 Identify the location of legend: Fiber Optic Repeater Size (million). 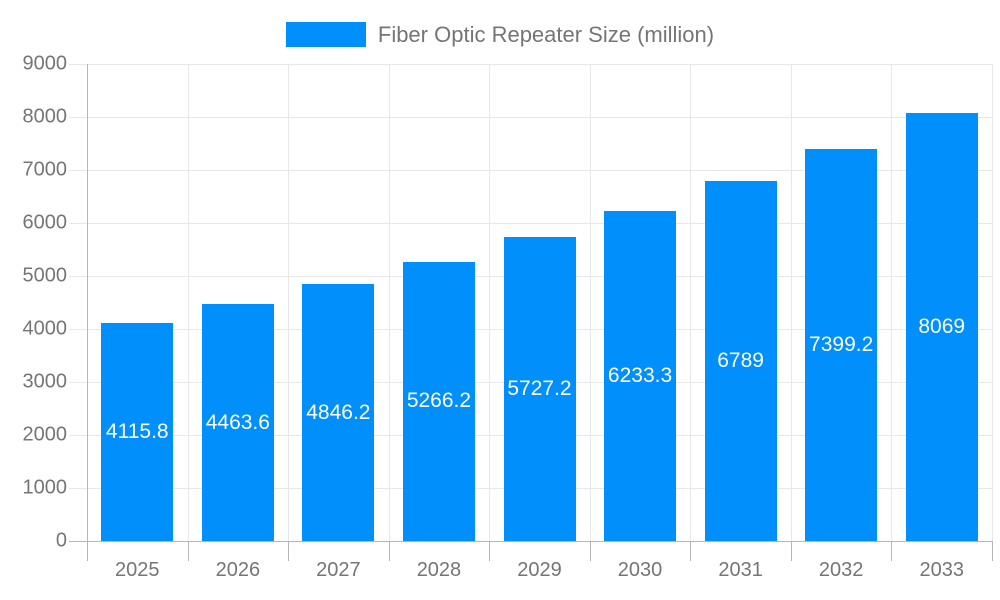
(500, 34).